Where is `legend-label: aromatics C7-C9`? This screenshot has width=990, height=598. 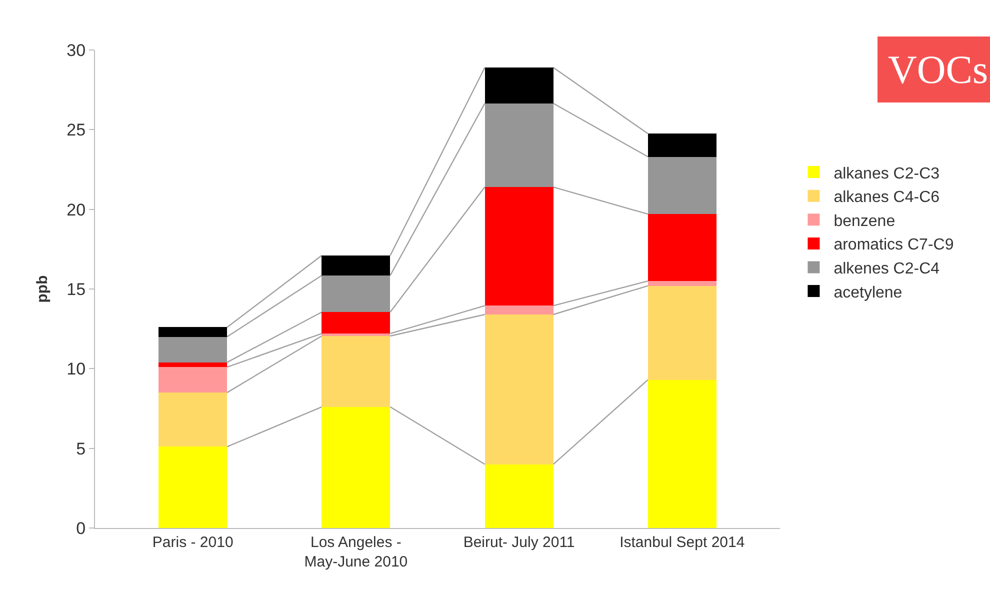
legend-label: aromatics C7-C9 is located at coordinates (894, 245).